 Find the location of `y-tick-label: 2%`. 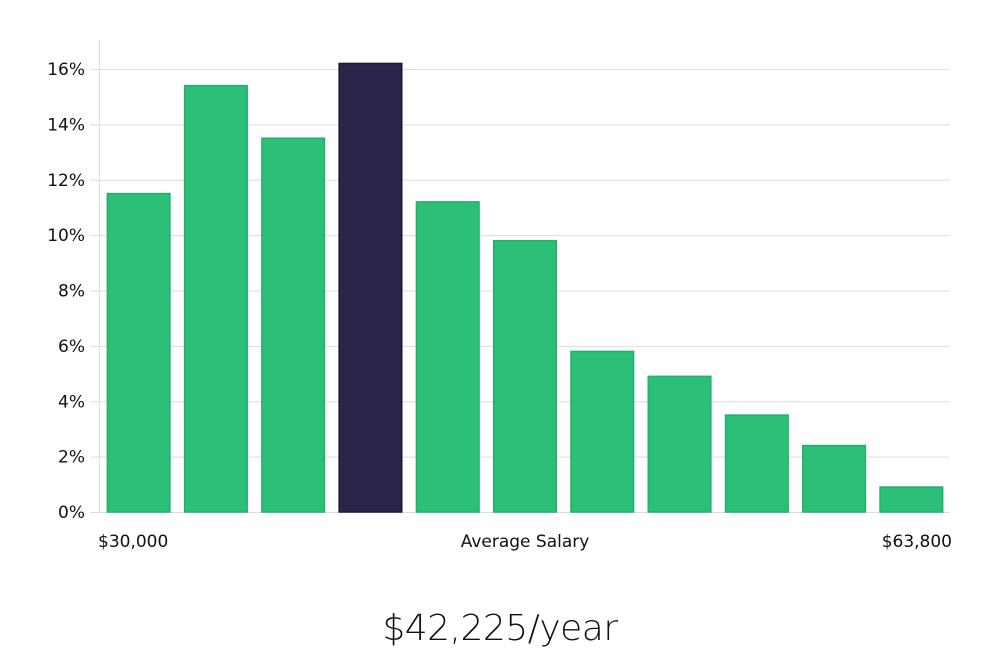

y-tick-label: 2% is located at coordinates (71, 458).